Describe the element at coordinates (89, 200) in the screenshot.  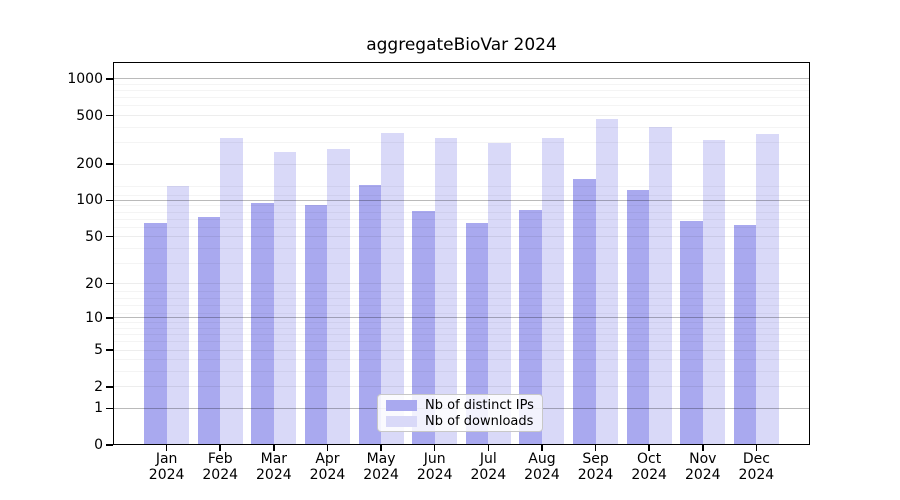
I see `y-tick-label: 100` at that location.